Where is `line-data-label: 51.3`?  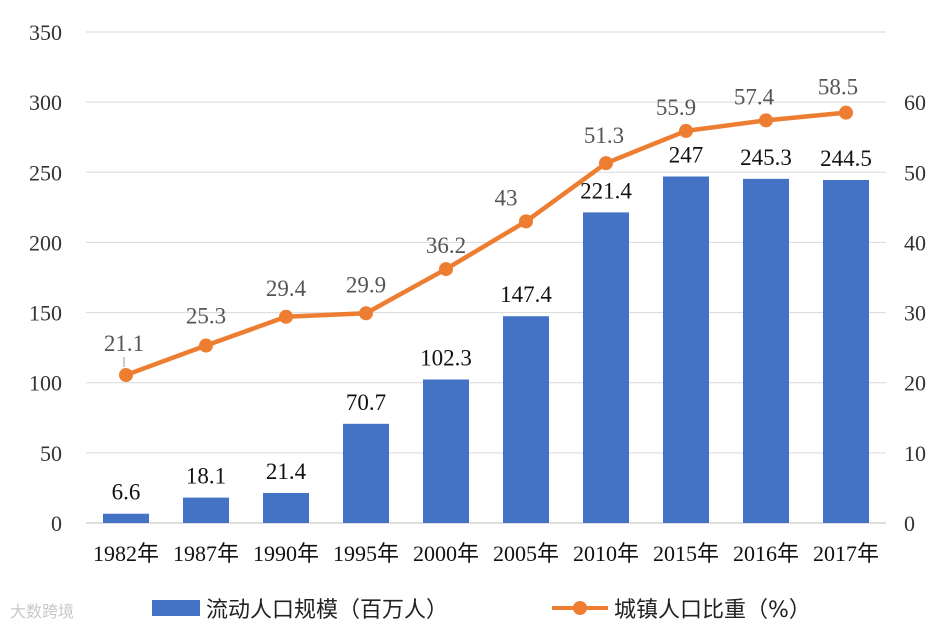
line-data-label: 51.3 is located at coordinates (604, 135).